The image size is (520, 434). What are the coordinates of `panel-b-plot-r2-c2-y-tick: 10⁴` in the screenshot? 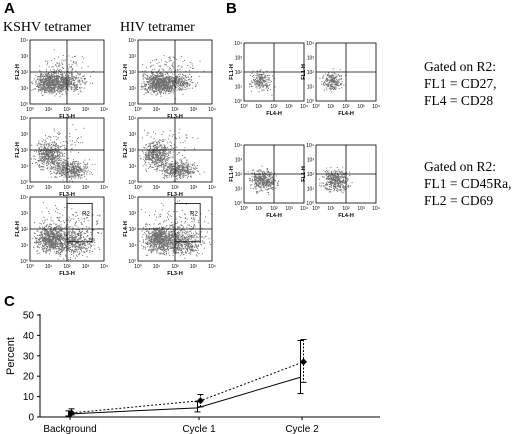 It's located at (310, 146).